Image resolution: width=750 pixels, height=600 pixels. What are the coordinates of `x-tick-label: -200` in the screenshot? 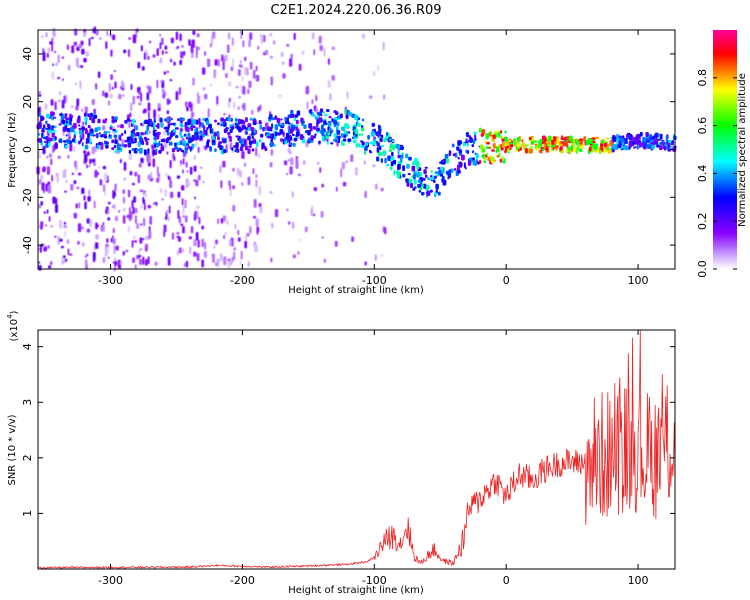 It's located at (242, 580).